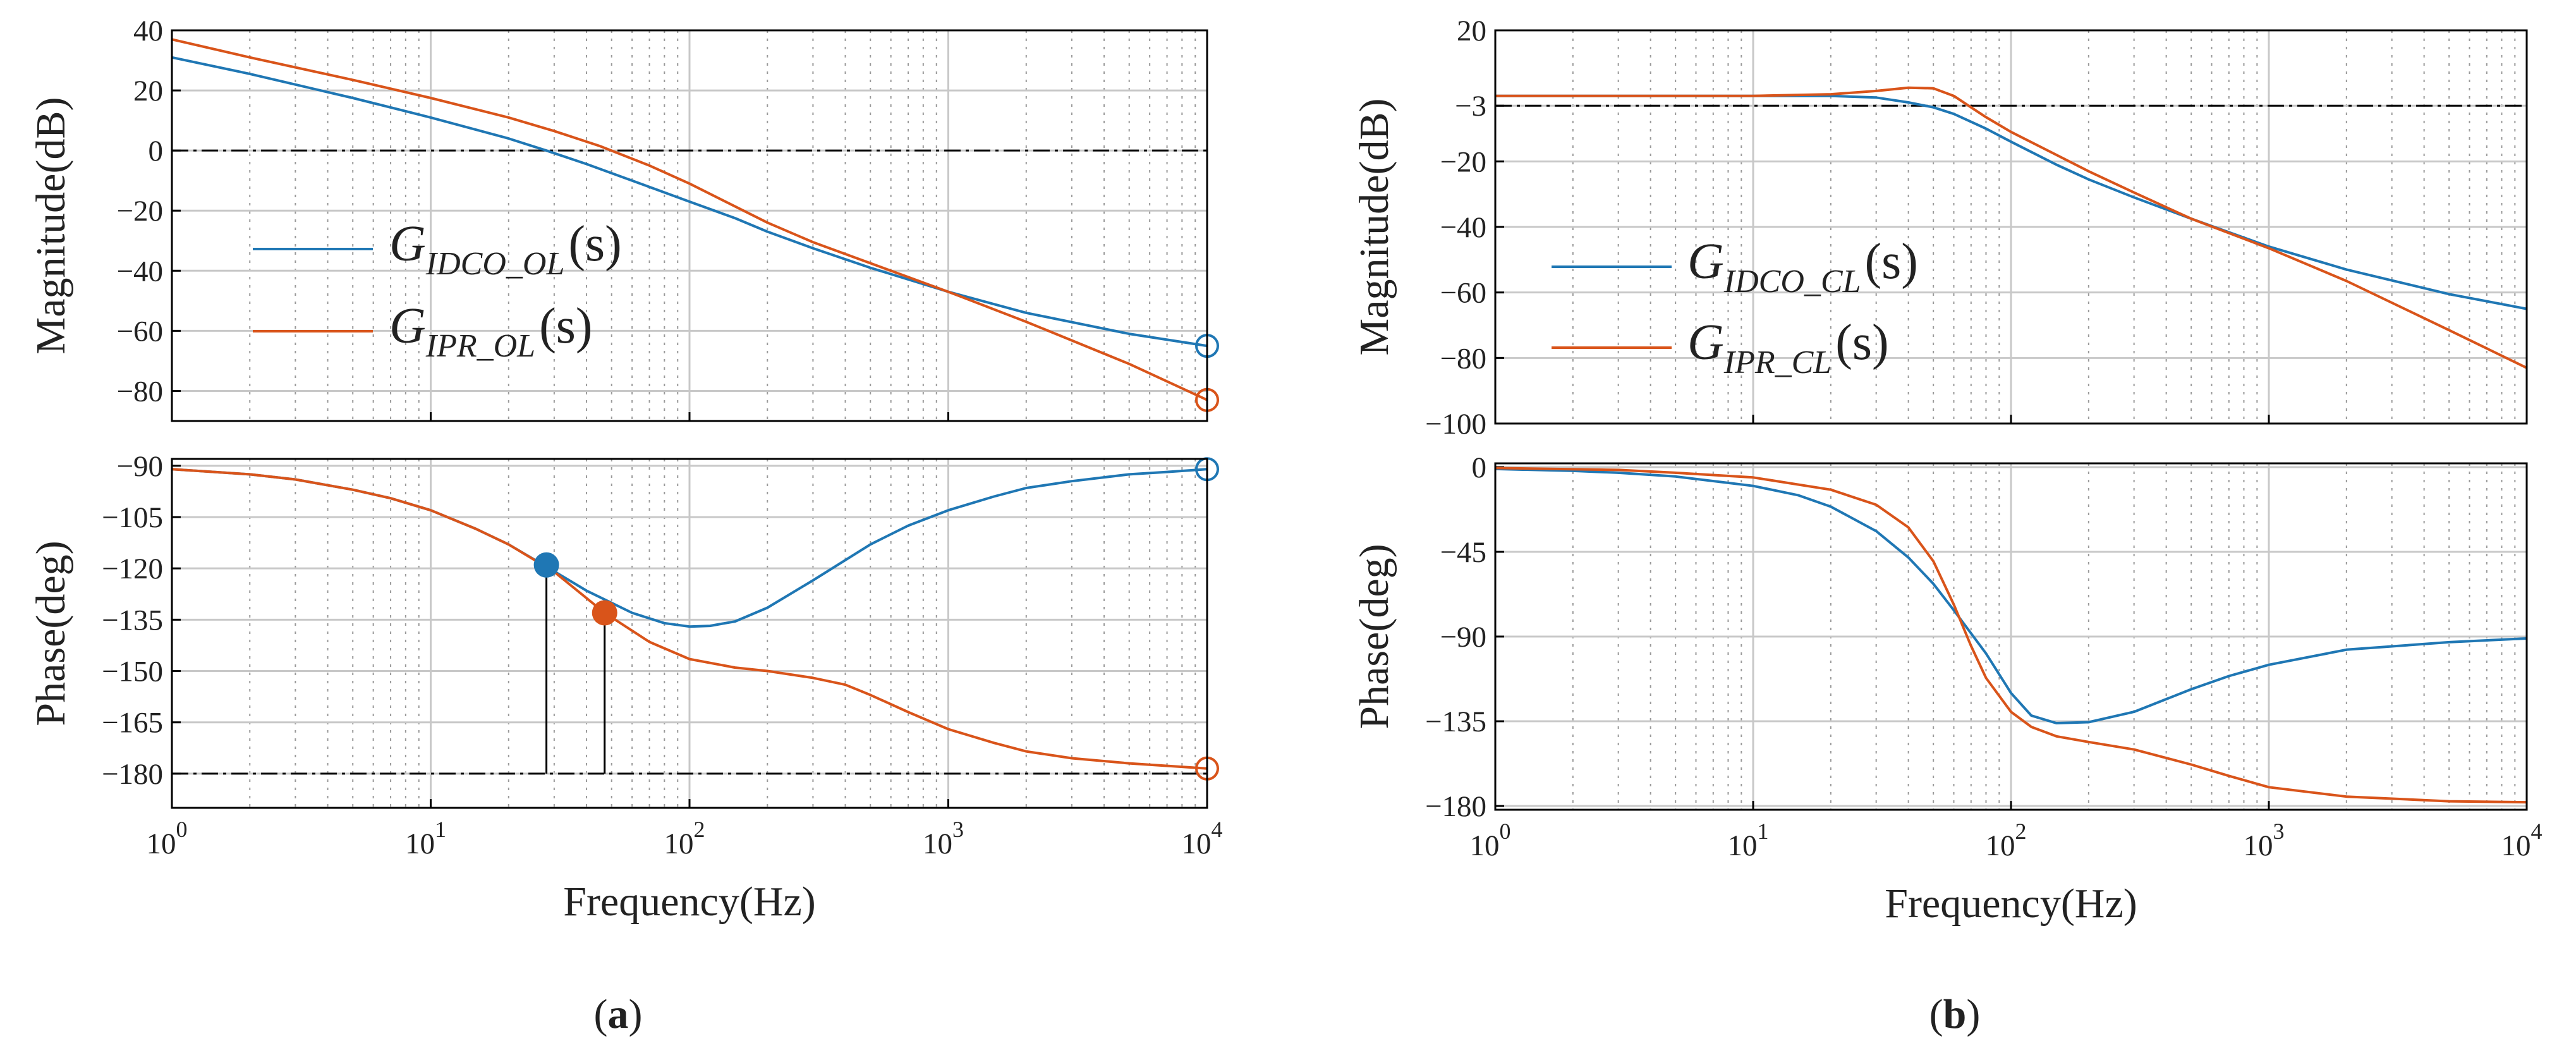  Describe the element at coordinates (1455, 424) in the screenshot. I see `y-tick-label: −100` at that location.